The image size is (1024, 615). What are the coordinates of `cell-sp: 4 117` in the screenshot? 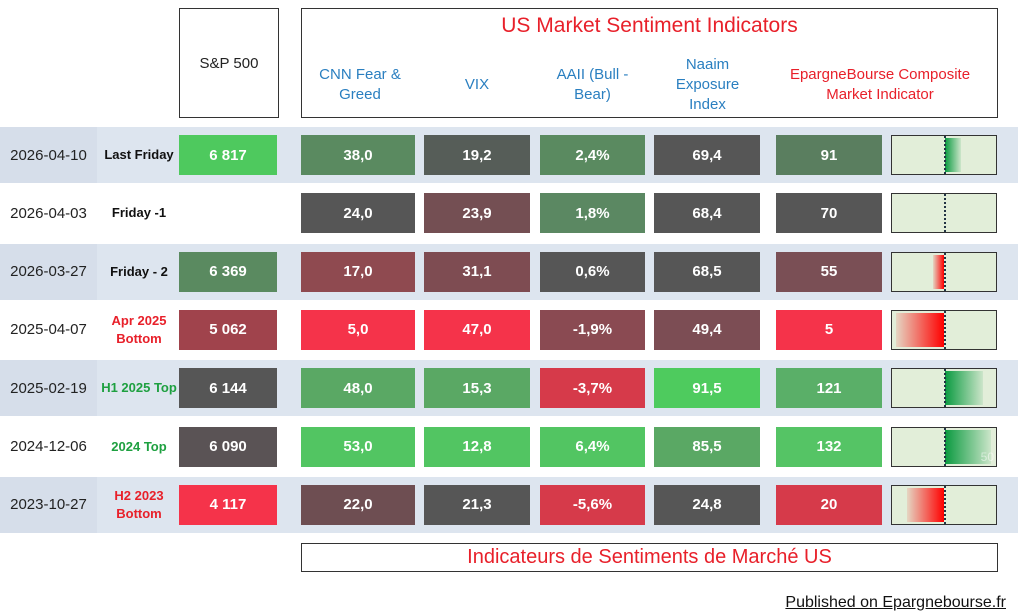 It's located at (228, 504).